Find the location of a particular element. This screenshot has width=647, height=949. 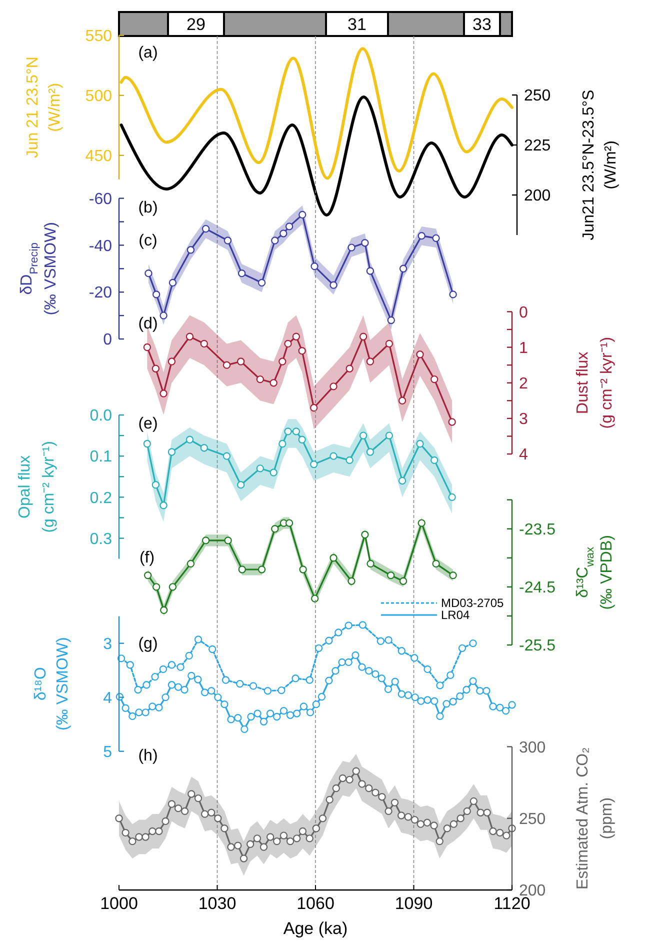

legend-label: LR04 is located at coordinates (455, 615).